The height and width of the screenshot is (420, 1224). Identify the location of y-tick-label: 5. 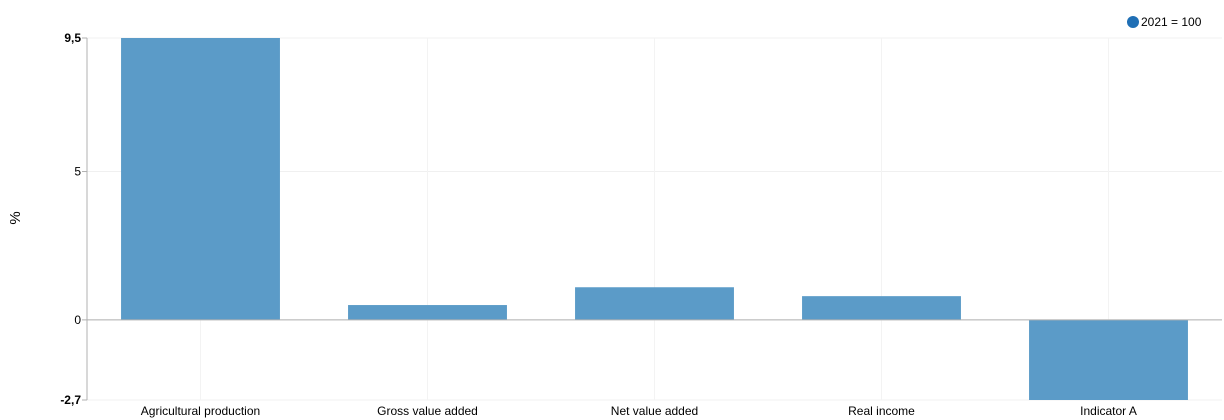
(77, 172).